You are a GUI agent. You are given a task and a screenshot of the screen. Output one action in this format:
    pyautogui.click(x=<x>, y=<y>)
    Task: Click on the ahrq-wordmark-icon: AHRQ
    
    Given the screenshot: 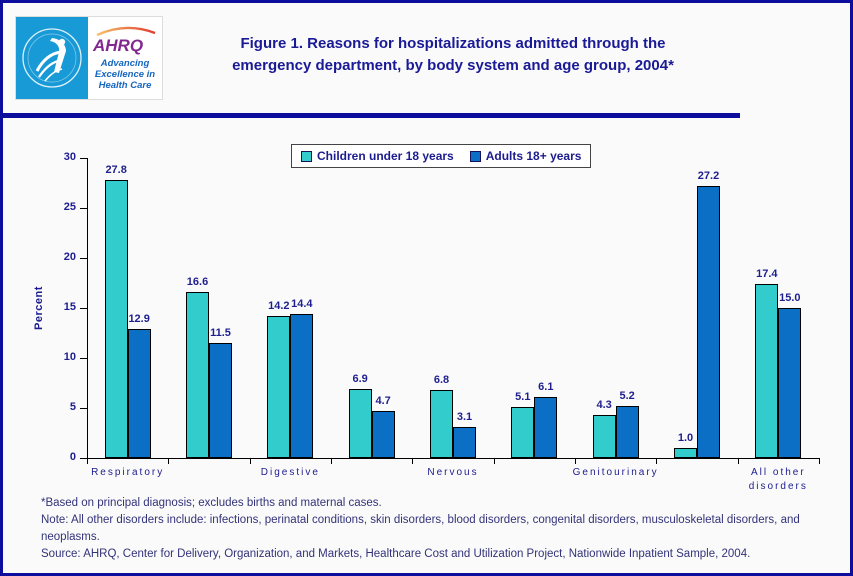 What is the action you would take?
    pyautogui.click(x=124, y=40)
    